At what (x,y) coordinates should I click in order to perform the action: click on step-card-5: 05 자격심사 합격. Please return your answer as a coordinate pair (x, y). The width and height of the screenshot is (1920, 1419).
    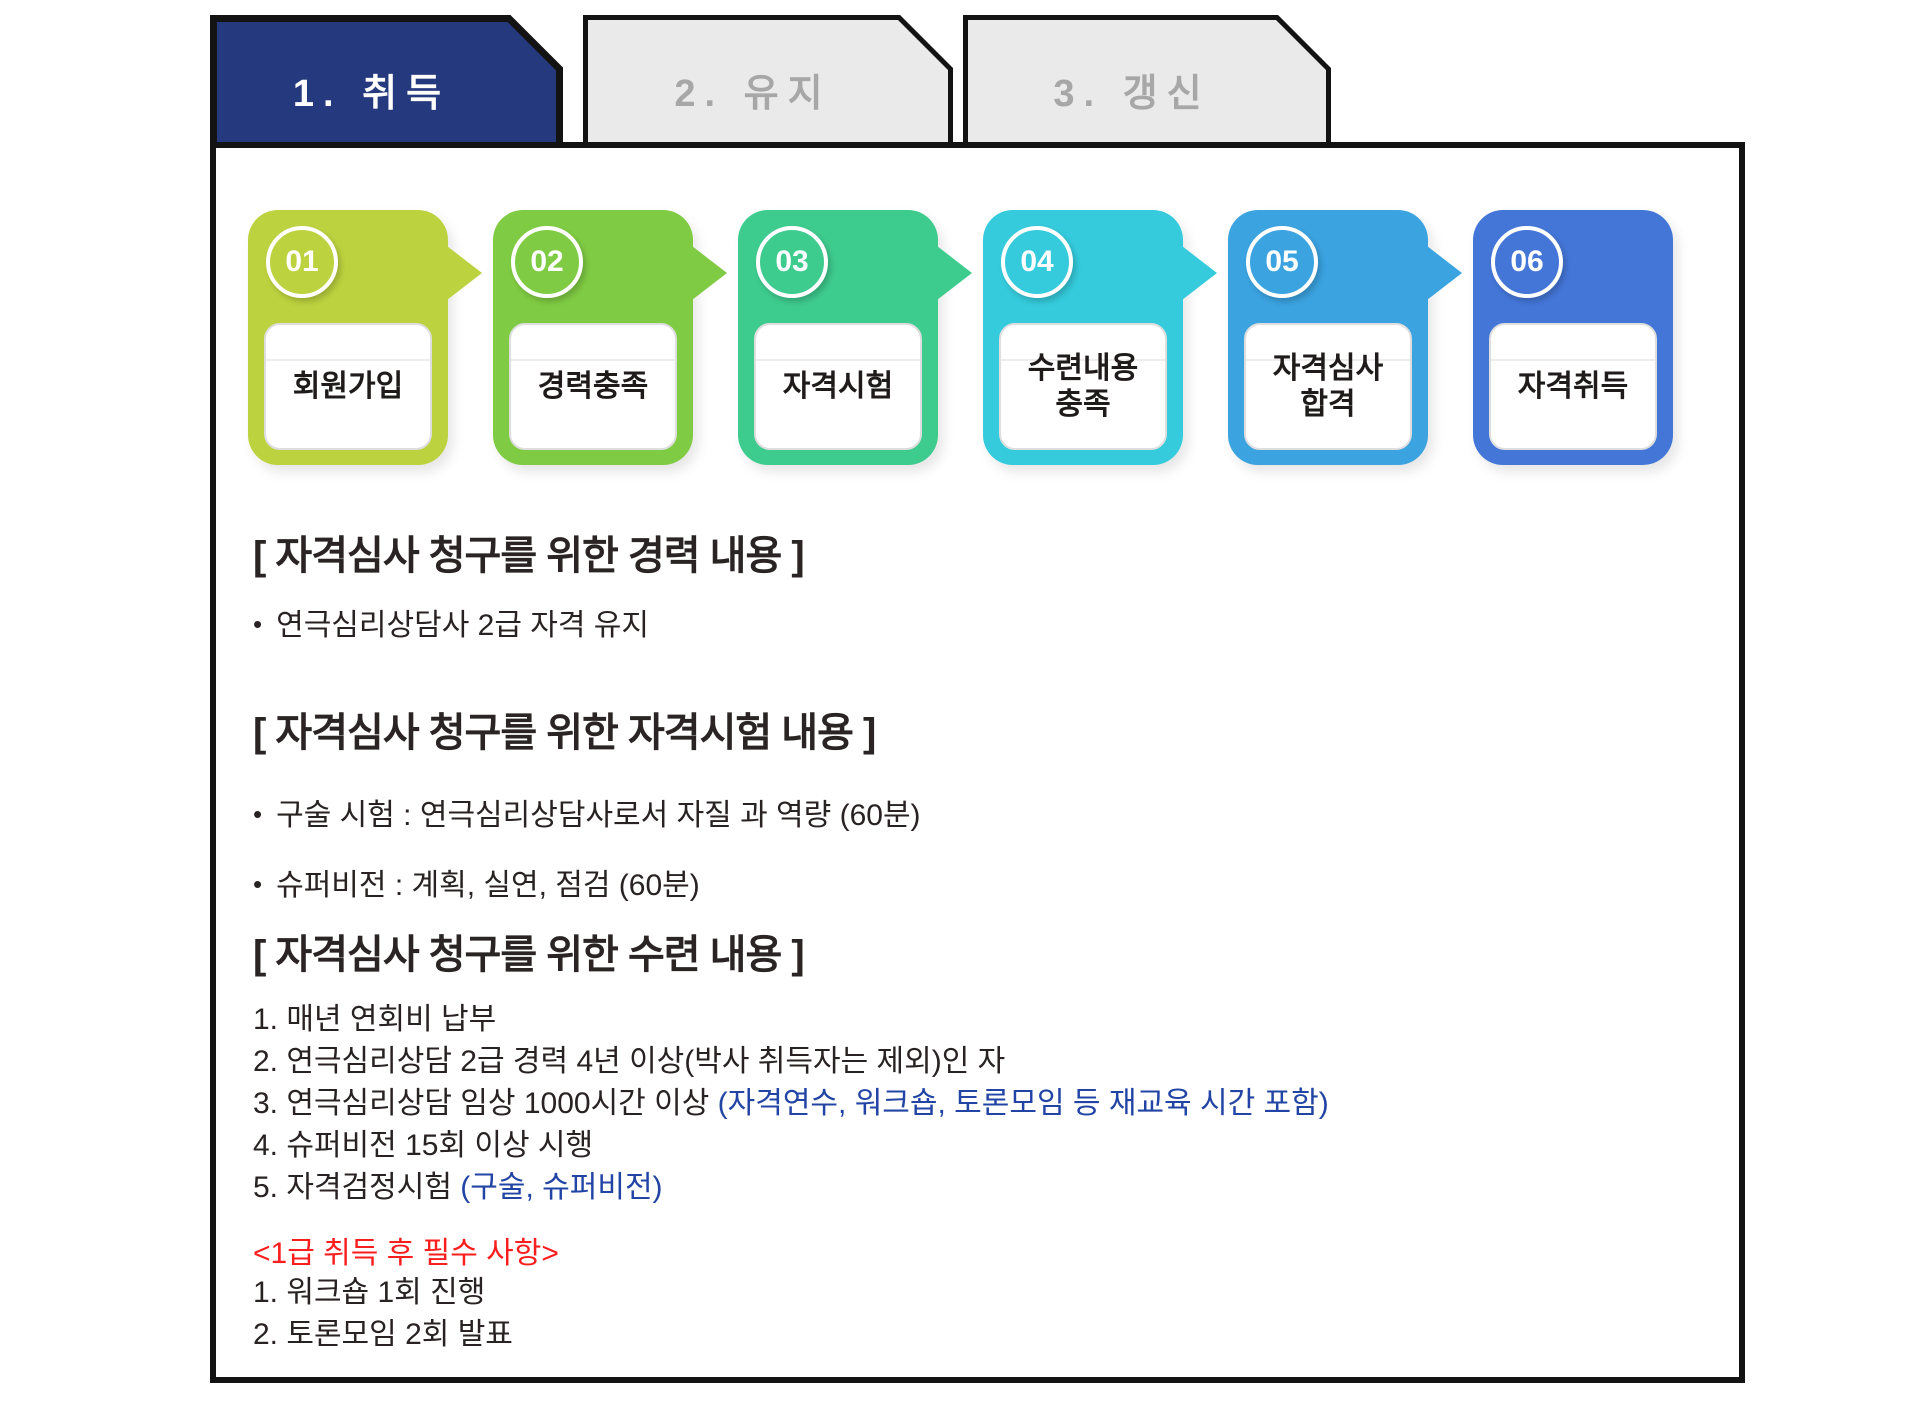
    Looking at the image, I should click on (1345, 337).